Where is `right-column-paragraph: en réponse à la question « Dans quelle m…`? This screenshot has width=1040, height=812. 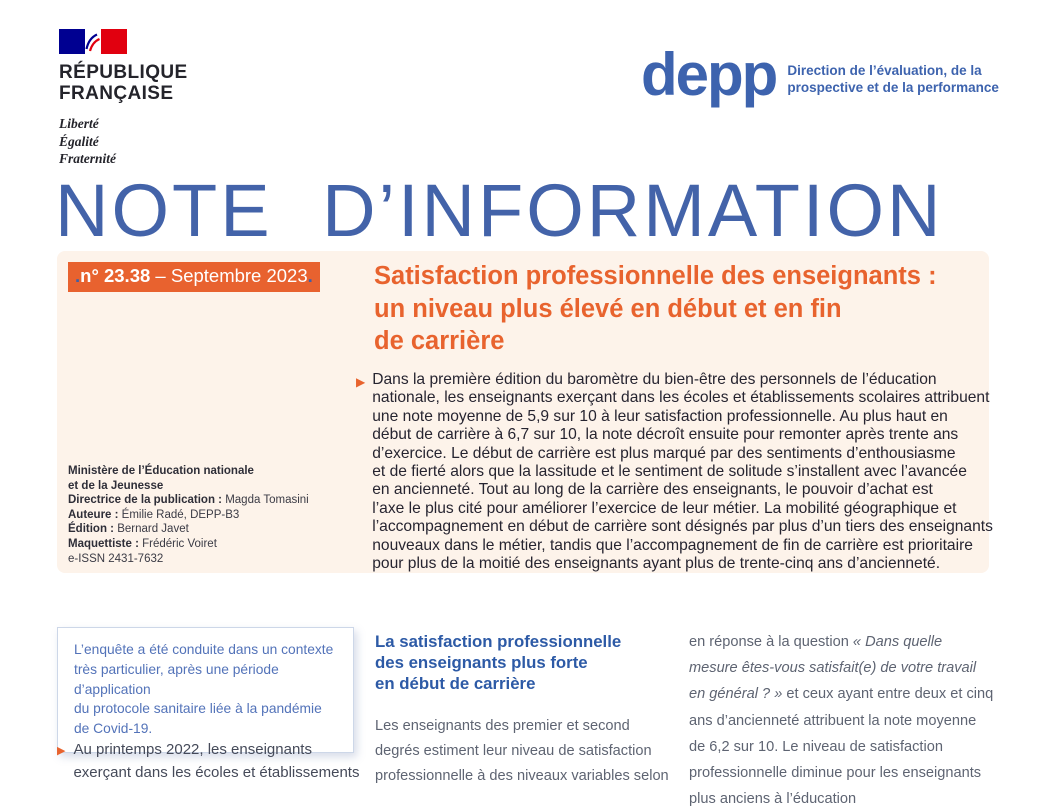 right-column-paragraph: en réponse à la question « Dans quelle m… is located at coordinates (841, 720).